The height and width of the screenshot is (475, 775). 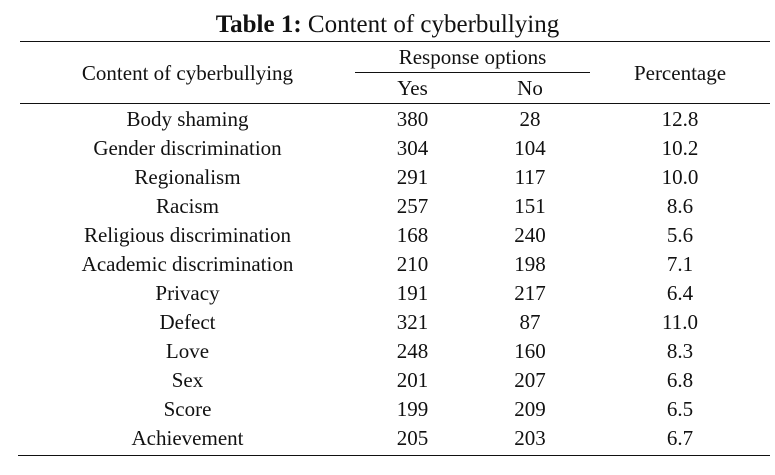 I want to click on cell-content: Regionalism, so click(x=187, y=177).